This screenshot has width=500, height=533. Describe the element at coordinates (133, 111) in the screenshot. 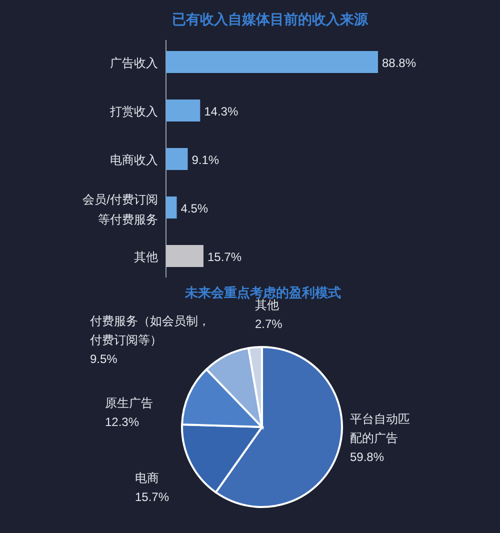

I see `y-tick-label: 打赏收入` at that location.